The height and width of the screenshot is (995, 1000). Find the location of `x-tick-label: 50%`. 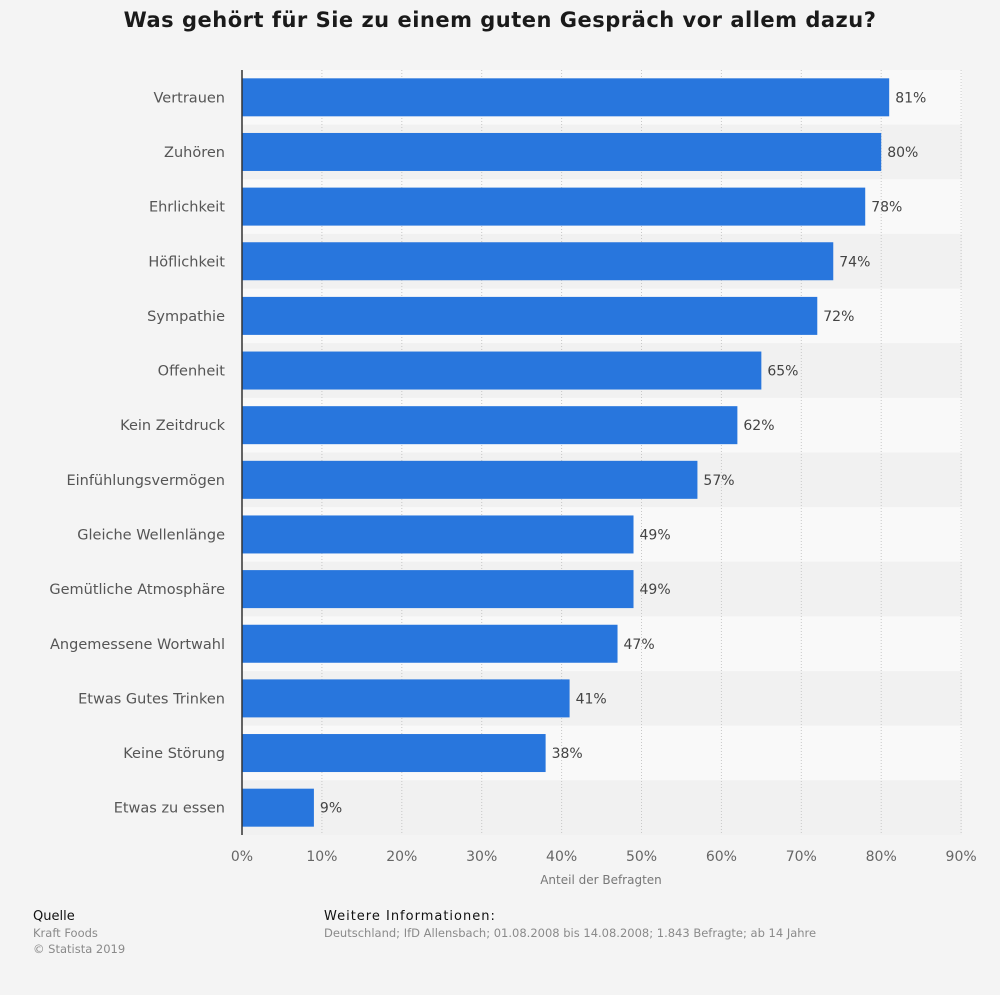

x-tick-label: 50% is located at coordinates (641, 857).